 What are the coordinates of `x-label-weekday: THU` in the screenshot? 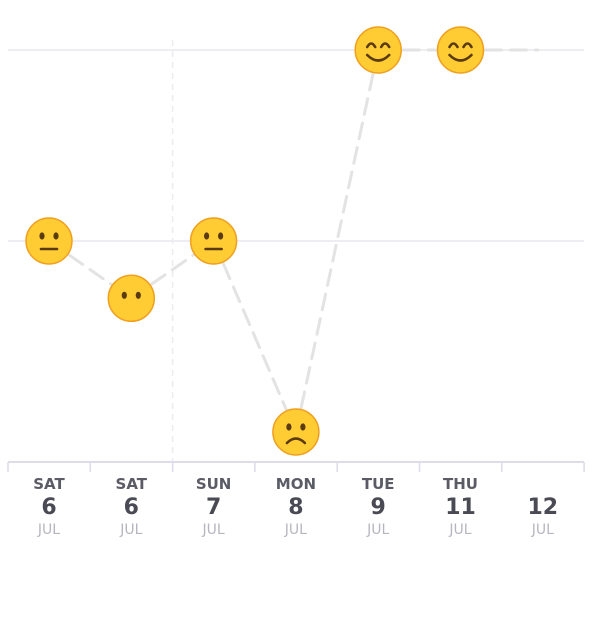 It's located at (460, 484).